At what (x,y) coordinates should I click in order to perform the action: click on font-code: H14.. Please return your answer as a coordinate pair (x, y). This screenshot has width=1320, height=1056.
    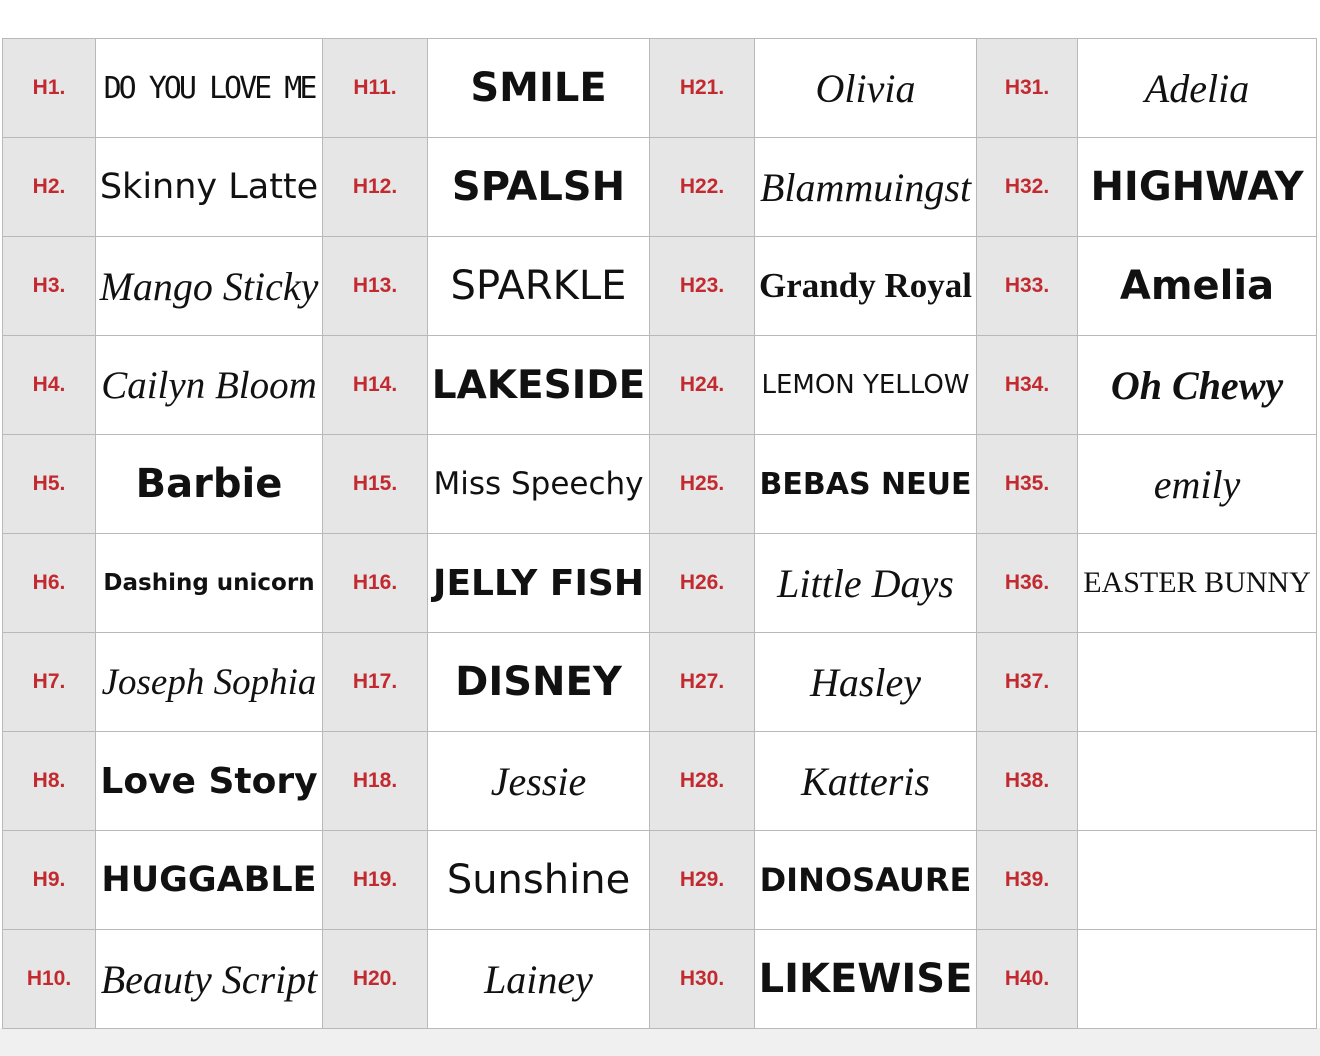
    Looking at the image, I should click on (375, 385).